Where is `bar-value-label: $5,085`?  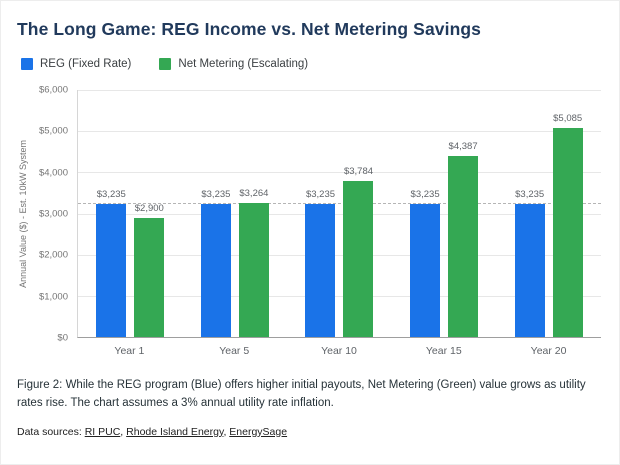 bar-value-label: $5,085 is located at coordinates (568, 118).